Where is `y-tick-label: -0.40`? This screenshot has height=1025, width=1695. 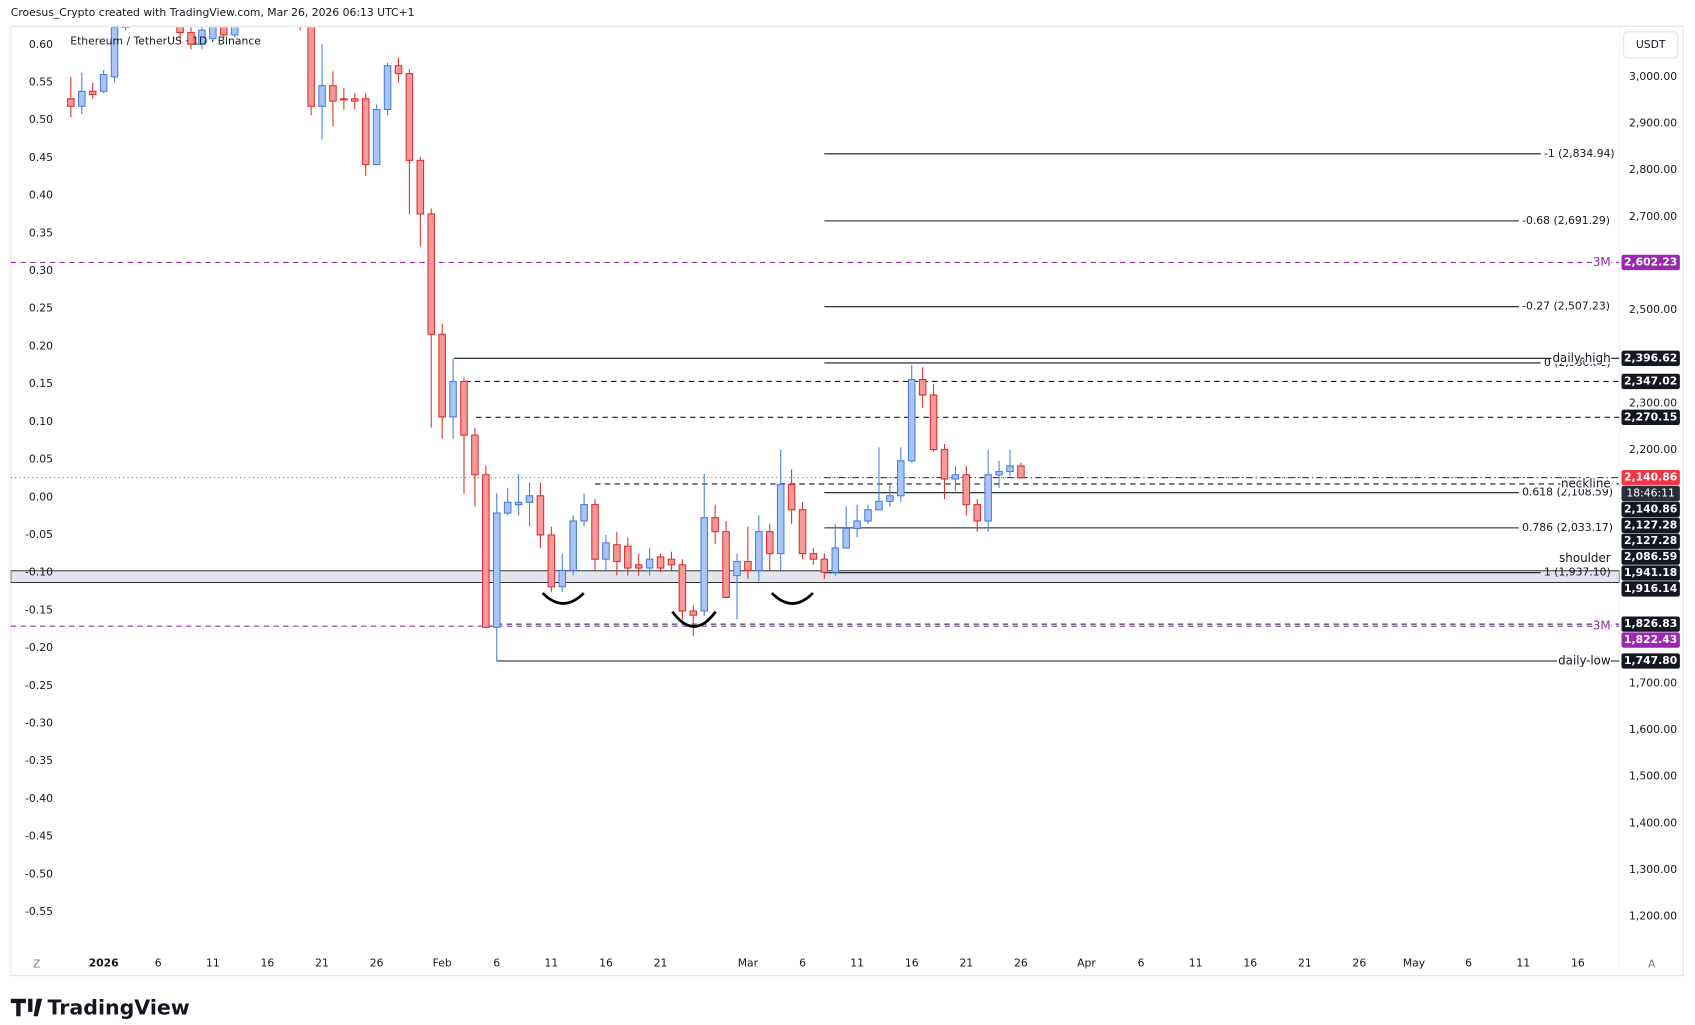 y-tick-label: -0.40 is located at coordinates (39, 798).